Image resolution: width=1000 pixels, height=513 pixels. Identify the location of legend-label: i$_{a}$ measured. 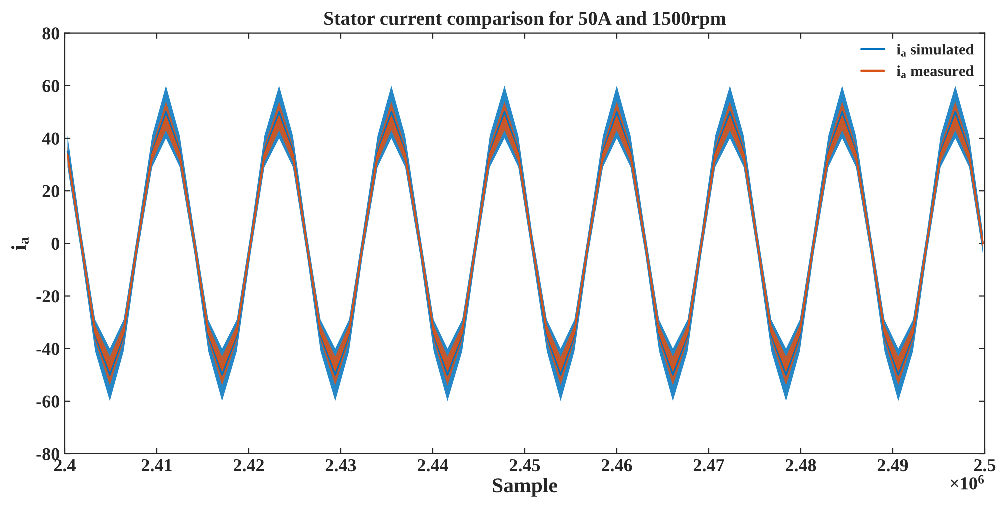
(935, 72).